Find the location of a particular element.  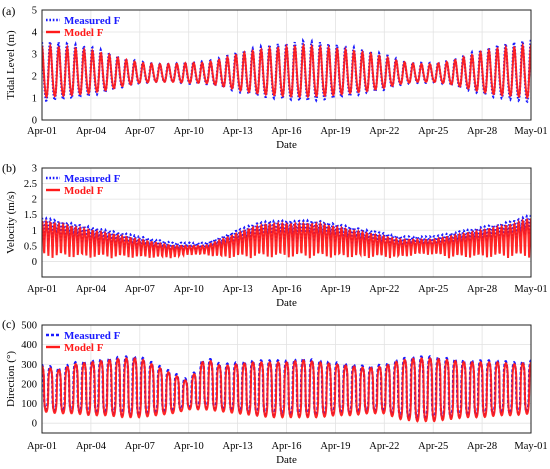

y-axis-label: Direction (°) is located at coordinates (11, 379).